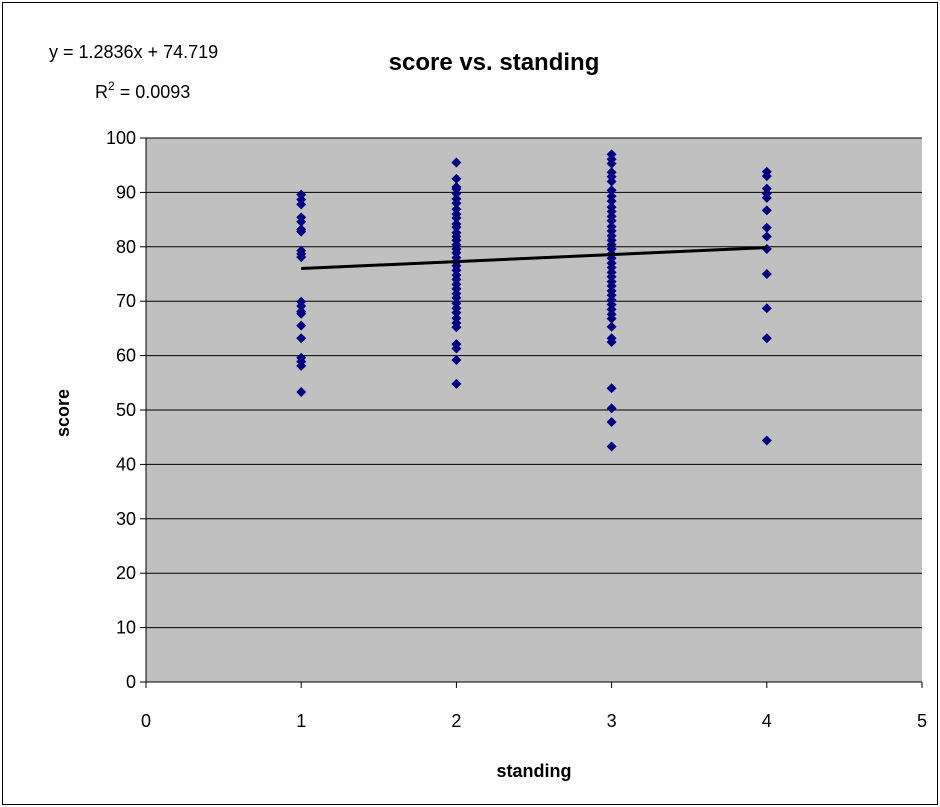 Image resolution: width=940 pixels, height=807 pixels. Describe the element at coordinates (126, 519) in the screenshot. I see `y-tick-label: 30` at that location.